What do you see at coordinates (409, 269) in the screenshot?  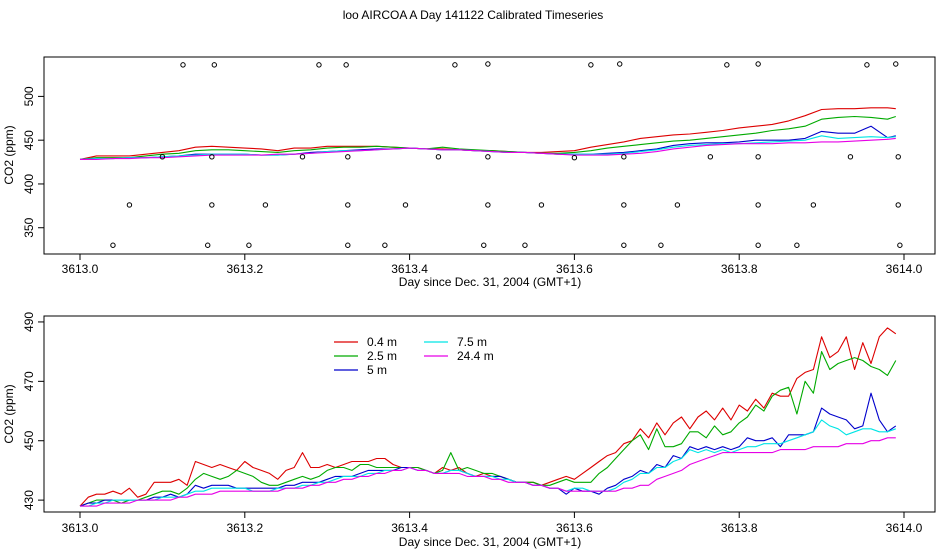 I see `top-x-tick-label-2: 3613.4` at bounding box center [409, 269].